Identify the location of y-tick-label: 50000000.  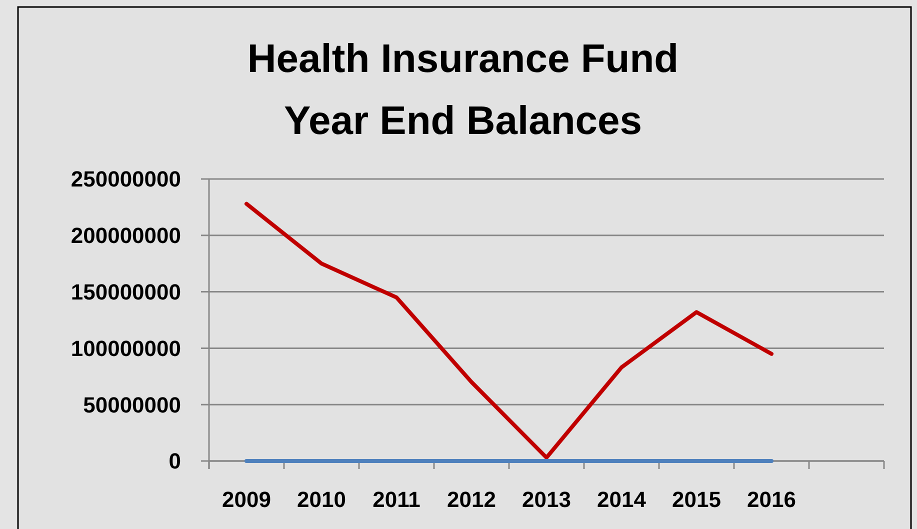
(132, 405).